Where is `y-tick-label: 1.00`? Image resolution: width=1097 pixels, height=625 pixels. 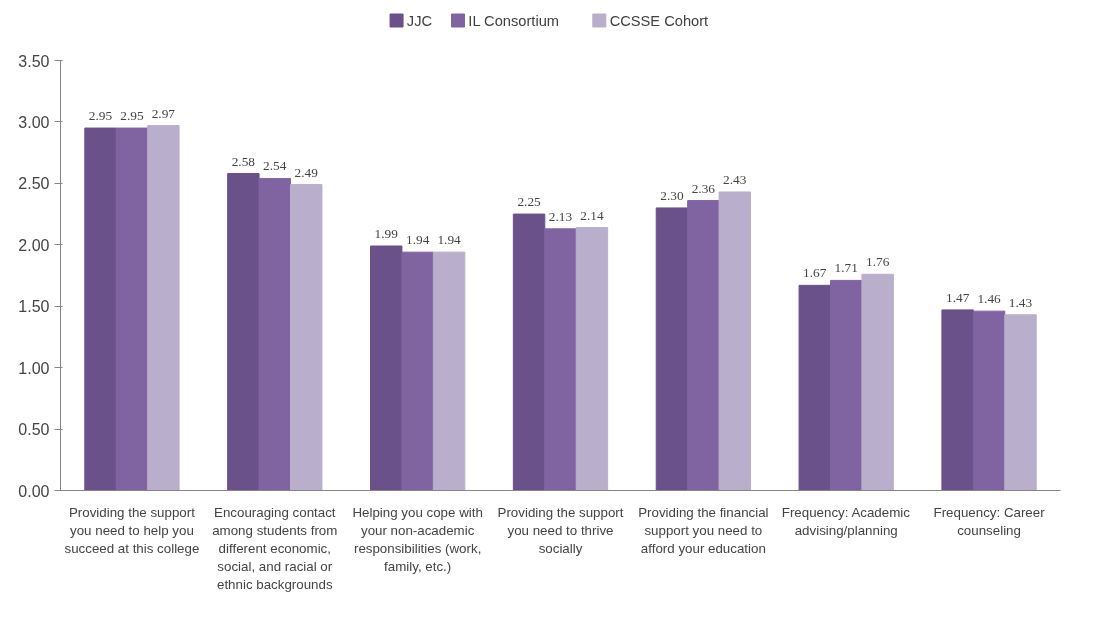
y-tick-label: 1.00 is located at coordinates (34, 368).